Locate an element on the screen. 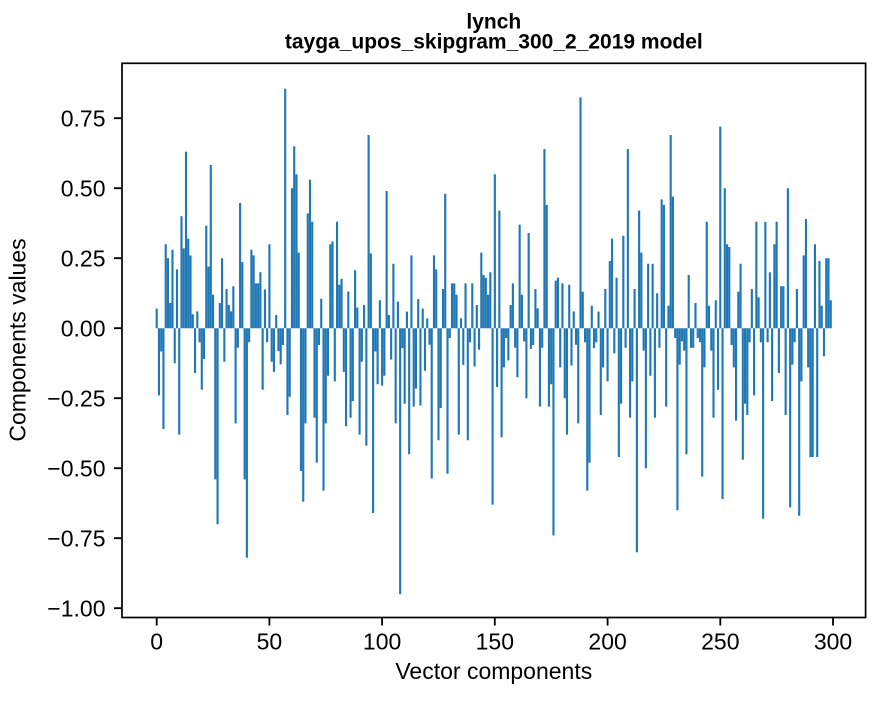 The height and width of the screenshot is (701, 880). svg-text: 100 is located at coordinates (382, 642).